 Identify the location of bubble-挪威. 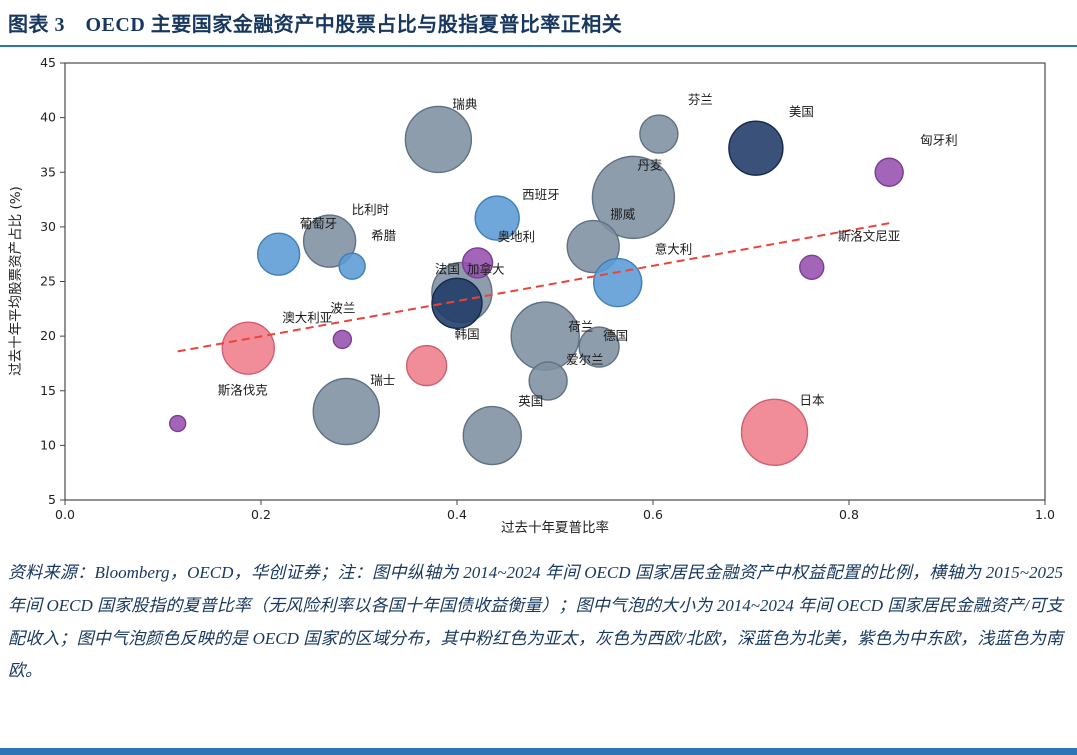
(593, 246).